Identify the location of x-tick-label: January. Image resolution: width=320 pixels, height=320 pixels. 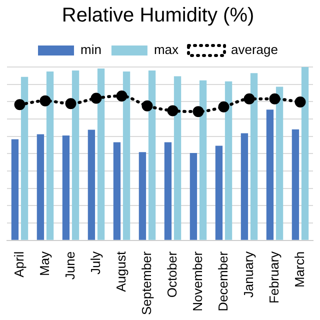
(248, 274).